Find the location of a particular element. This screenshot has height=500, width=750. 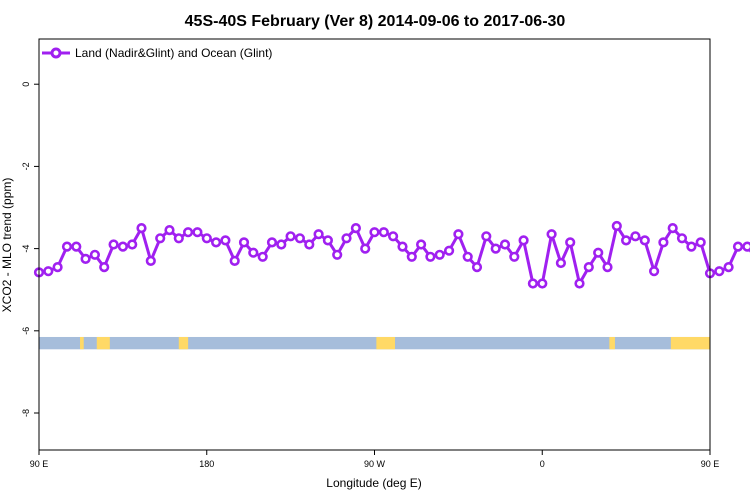

x-tick-label-2: 90 W is located at coordinates (375, 464).